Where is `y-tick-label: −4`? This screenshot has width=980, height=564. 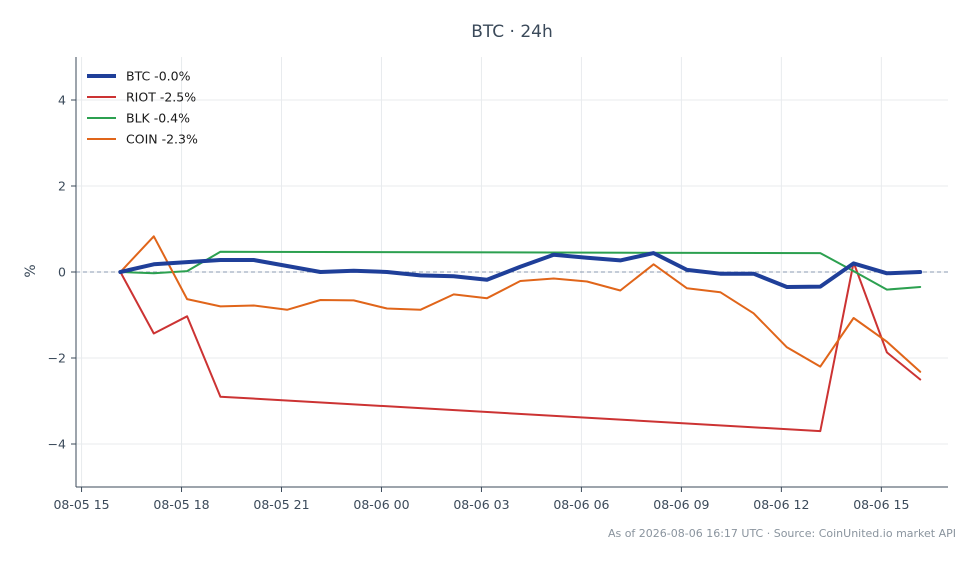 y-tick-label: −4 is located at coordinates (57, 444).